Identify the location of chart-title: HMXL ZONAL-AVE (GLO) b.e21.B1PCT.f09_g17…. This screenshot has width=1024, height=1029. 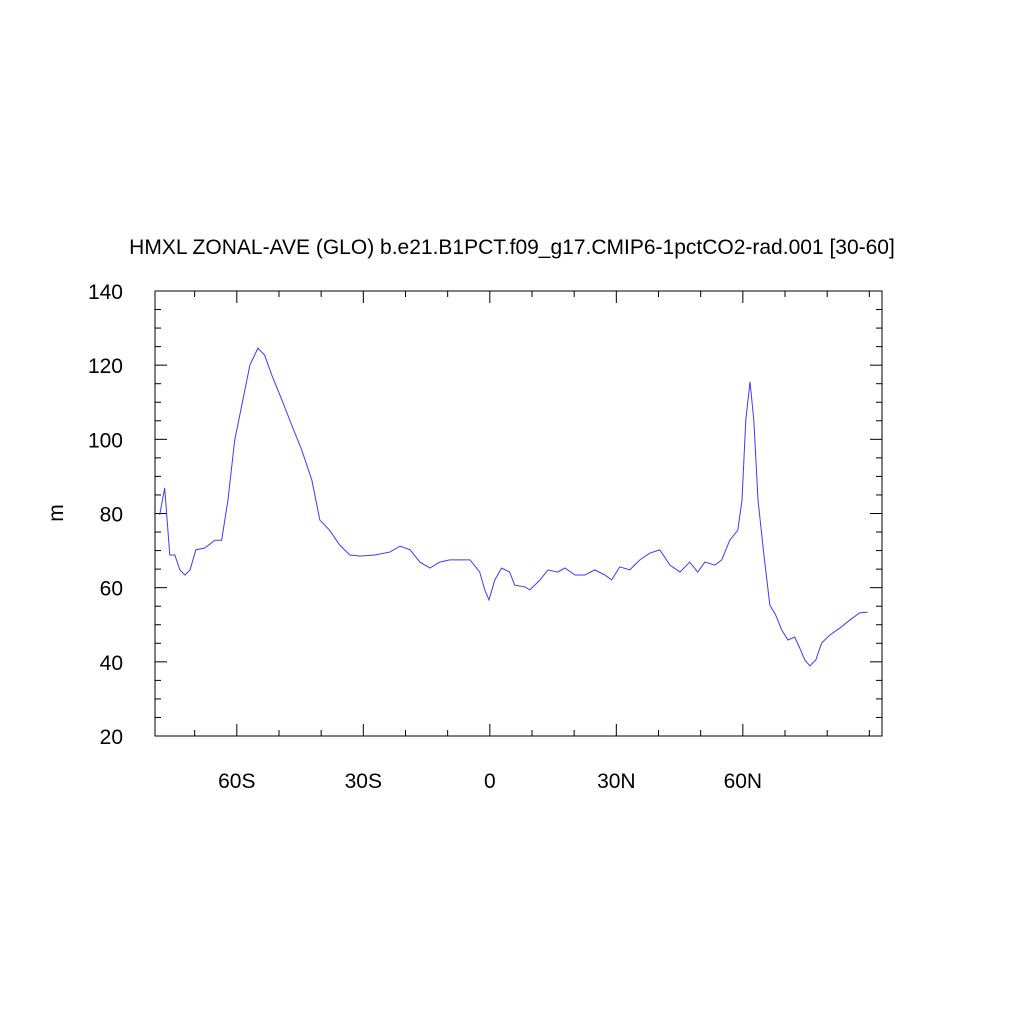
(512, 247).